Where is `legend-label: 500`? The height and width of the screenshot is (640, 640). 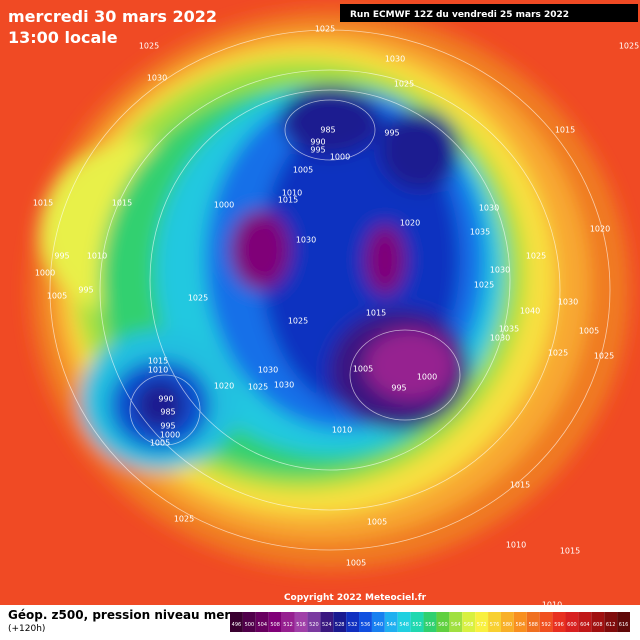
legend-label: 500 is located at coordinates (250, 625).